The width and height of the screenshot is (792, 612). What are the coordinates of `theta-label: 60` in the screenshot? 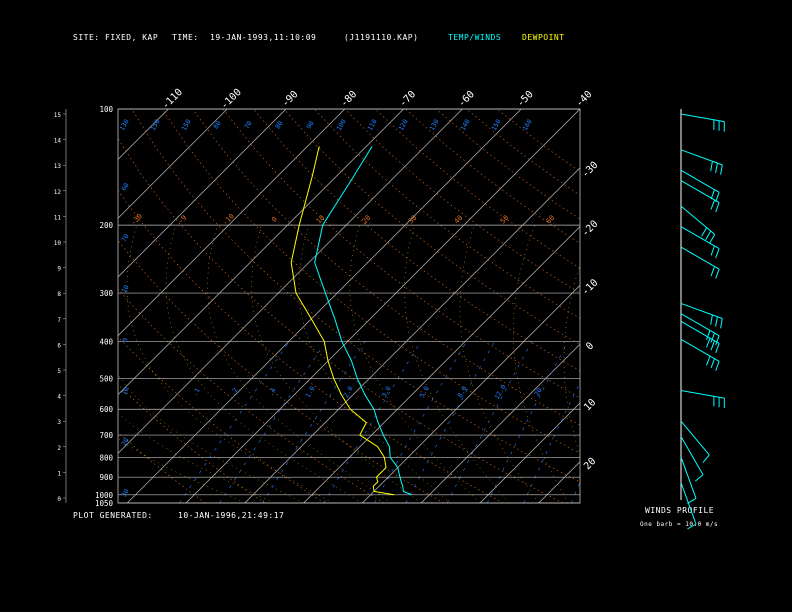 It's located at (551, 220).